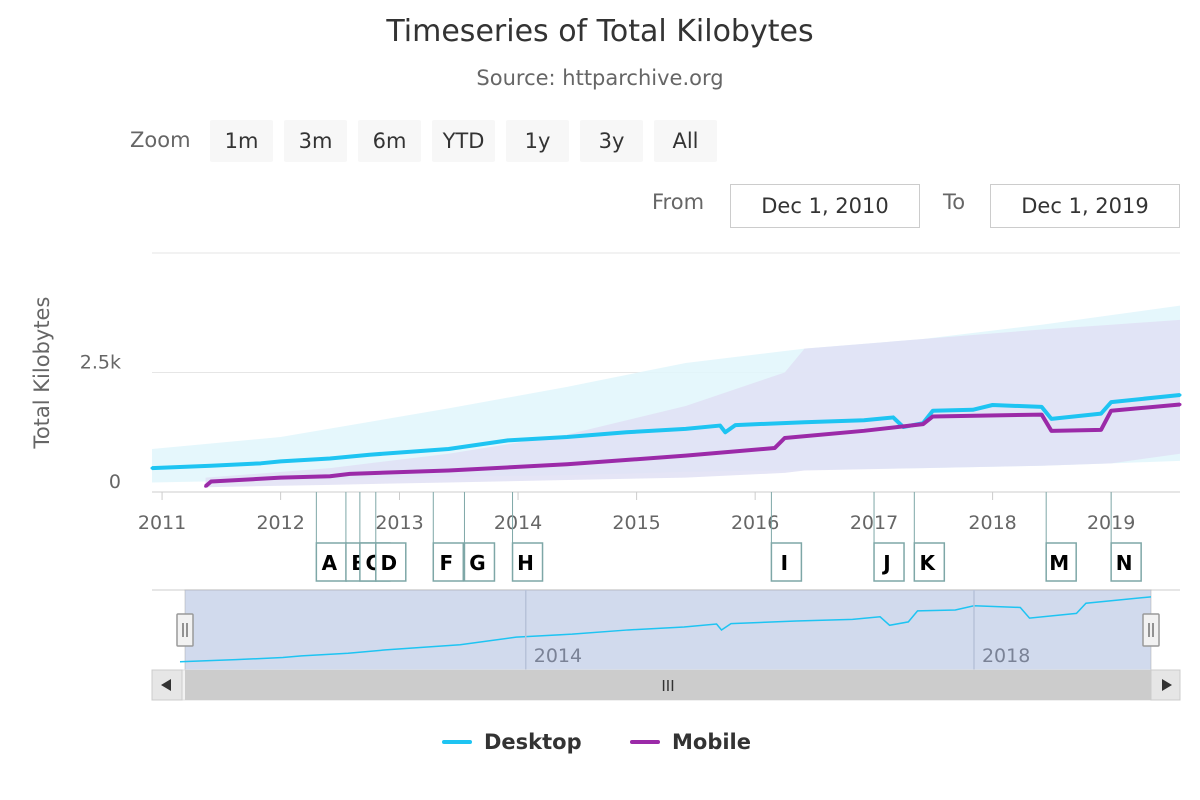 This screenshot has width=1200, height=800. I want to click on navigator-left-handle, so click(185, 630).